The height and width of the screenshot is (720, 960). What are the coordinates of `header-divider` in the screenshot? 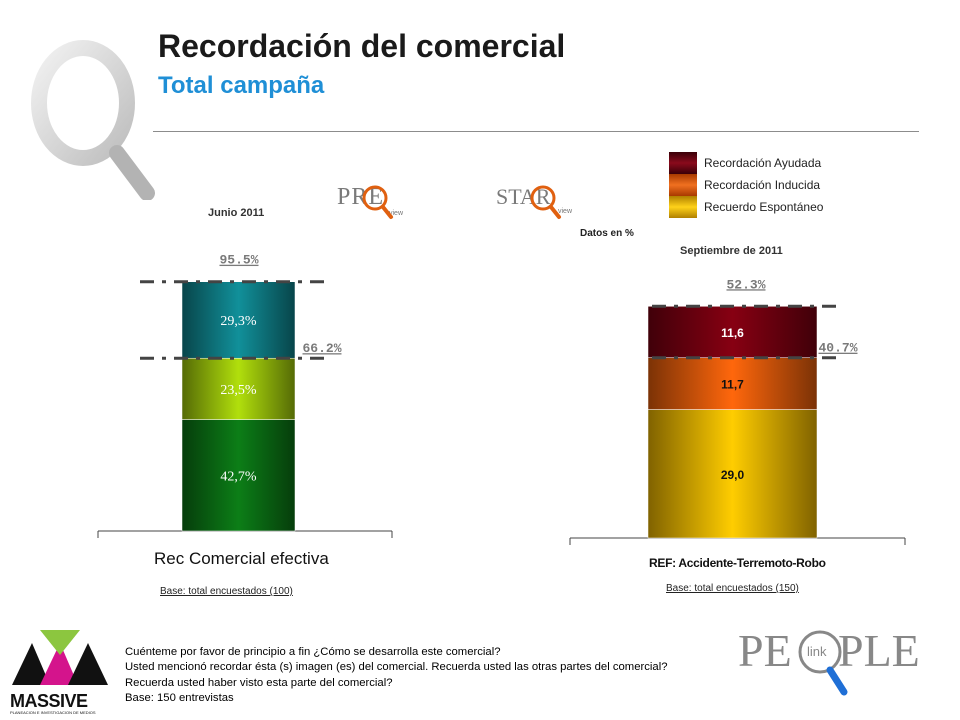 It's located at (536, 131).